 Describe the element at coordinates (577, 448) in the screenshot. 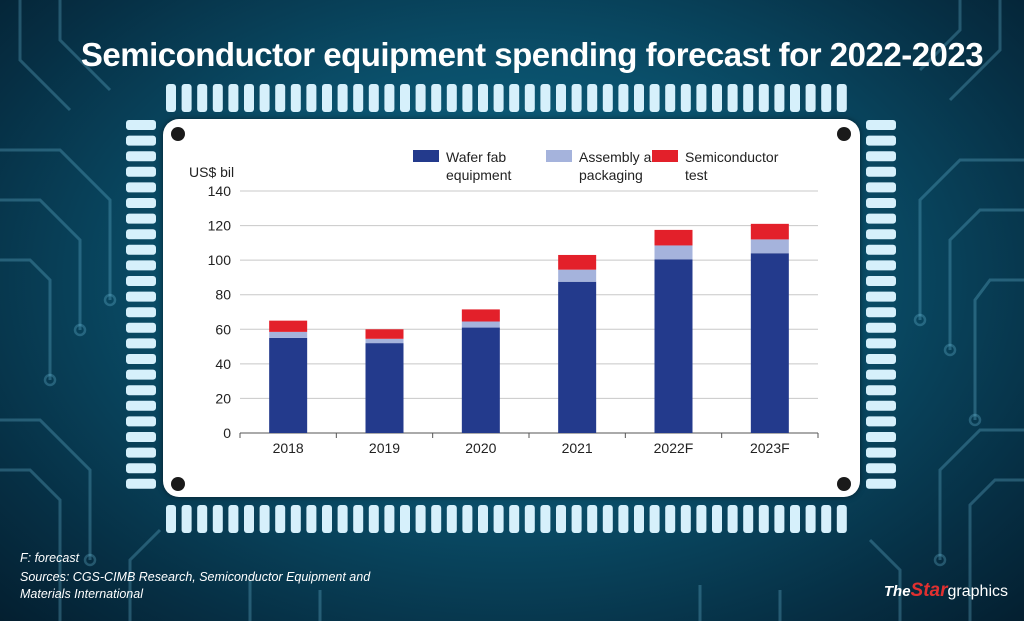

I see `x-tick-label: 2021` at that location.